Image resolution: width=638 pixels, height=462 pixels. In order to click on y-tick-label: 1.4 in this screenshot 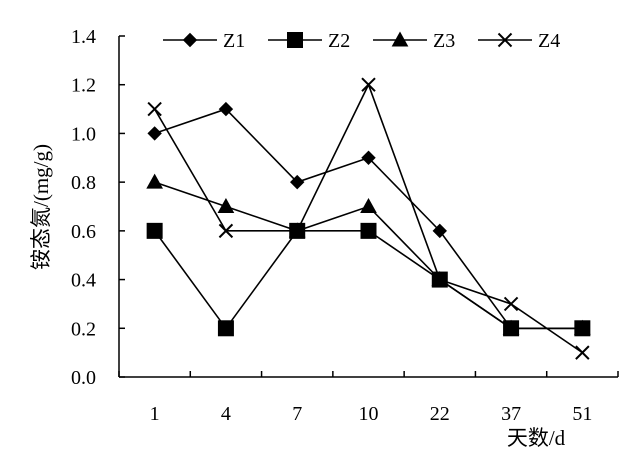, I will do `click(83, 37)`.